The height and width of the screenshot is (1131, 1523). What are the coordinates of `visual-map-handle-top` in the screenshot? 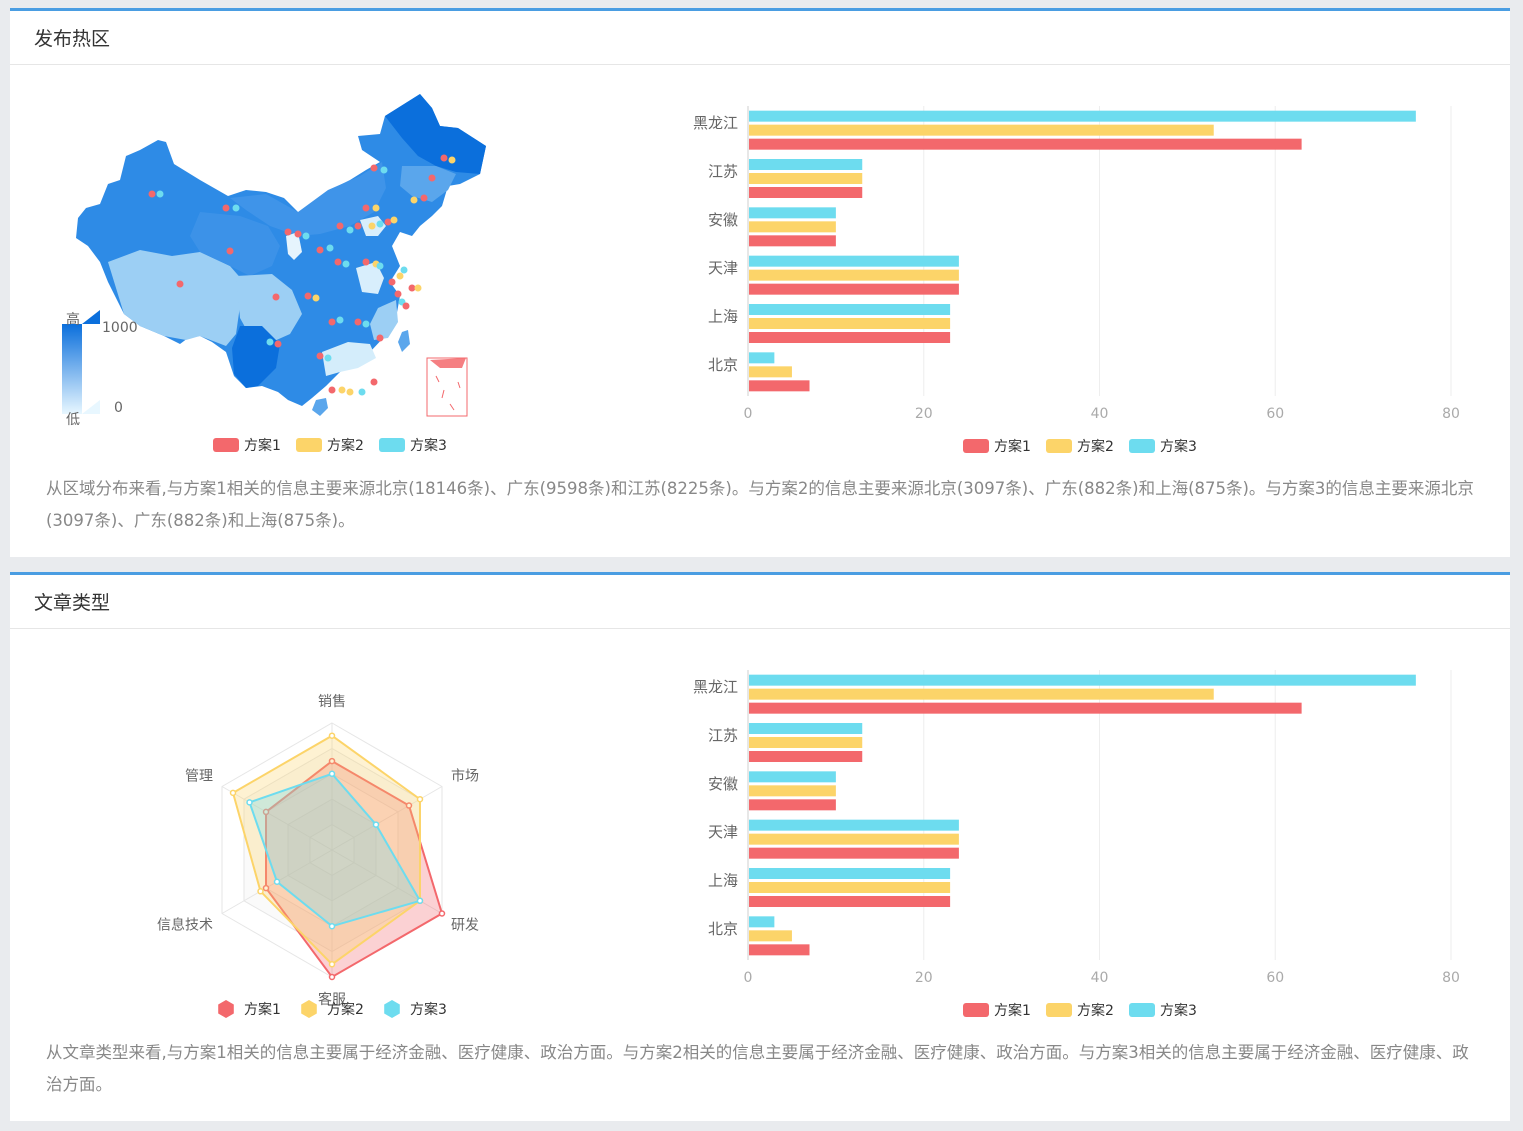 It's located at (91, 317).